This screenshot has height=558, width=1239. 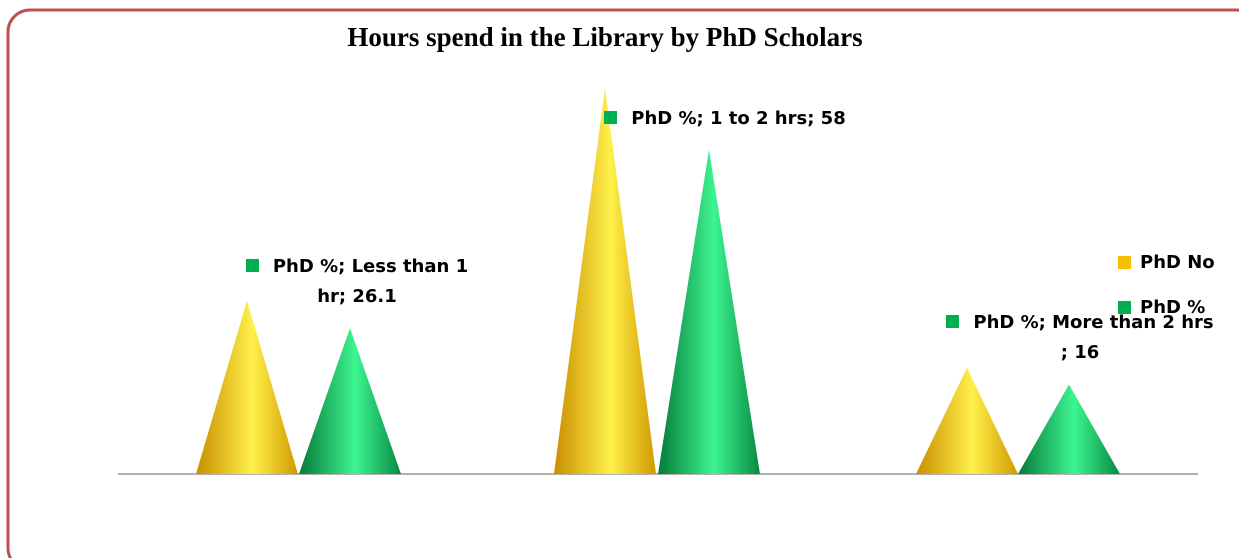 I want to click on legend-label: PhD %, so click(x=1172, y=307).